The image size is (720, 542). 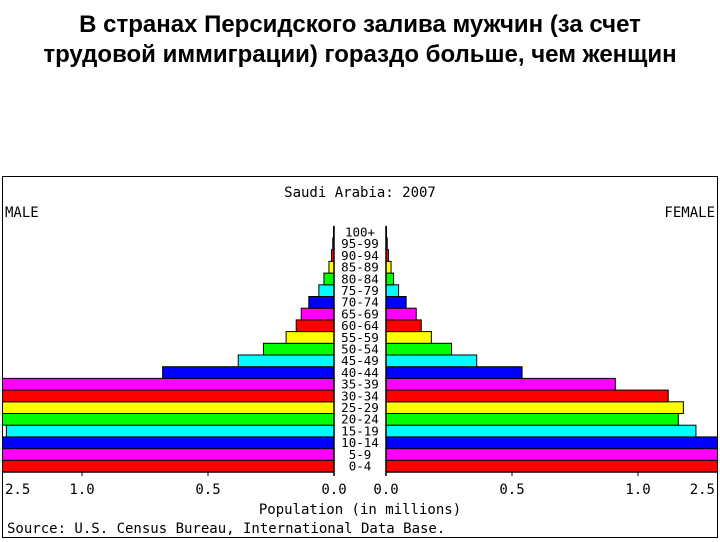 I want to click on tick-label-6: 0.0, so click(x=385, y=490).